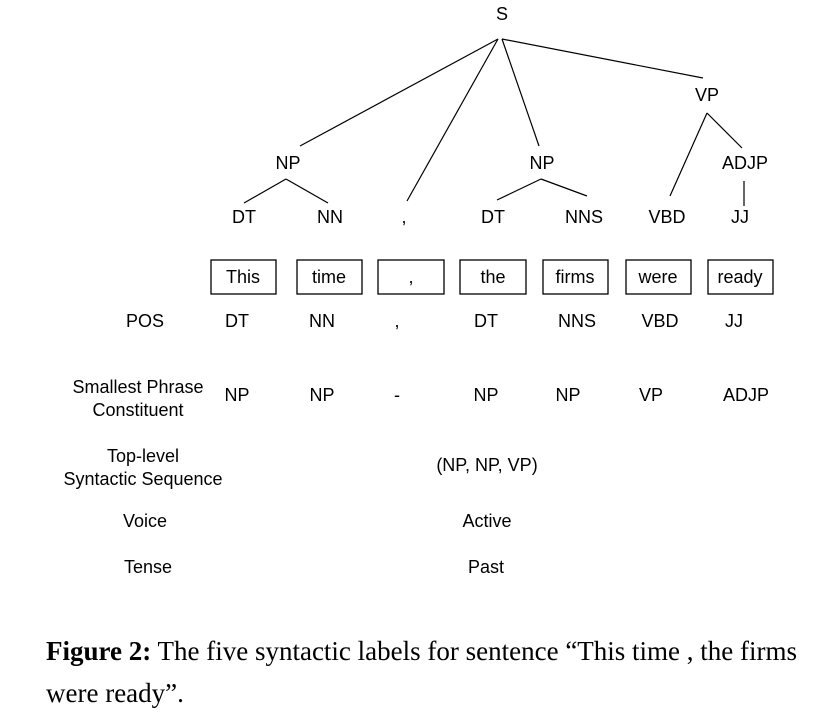  I want to click on smallest-phrase-value: ADJP, so click(746, 395).